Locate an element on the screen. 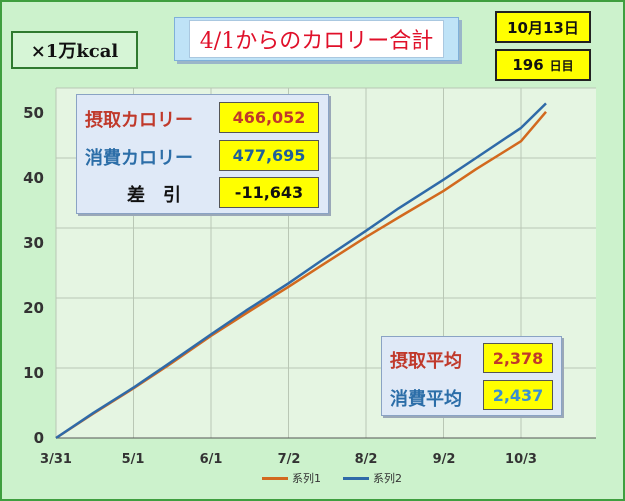 This screenshot has width=625, height=501. burn-average-value: 2,437 is located at coordinates (518, 395).